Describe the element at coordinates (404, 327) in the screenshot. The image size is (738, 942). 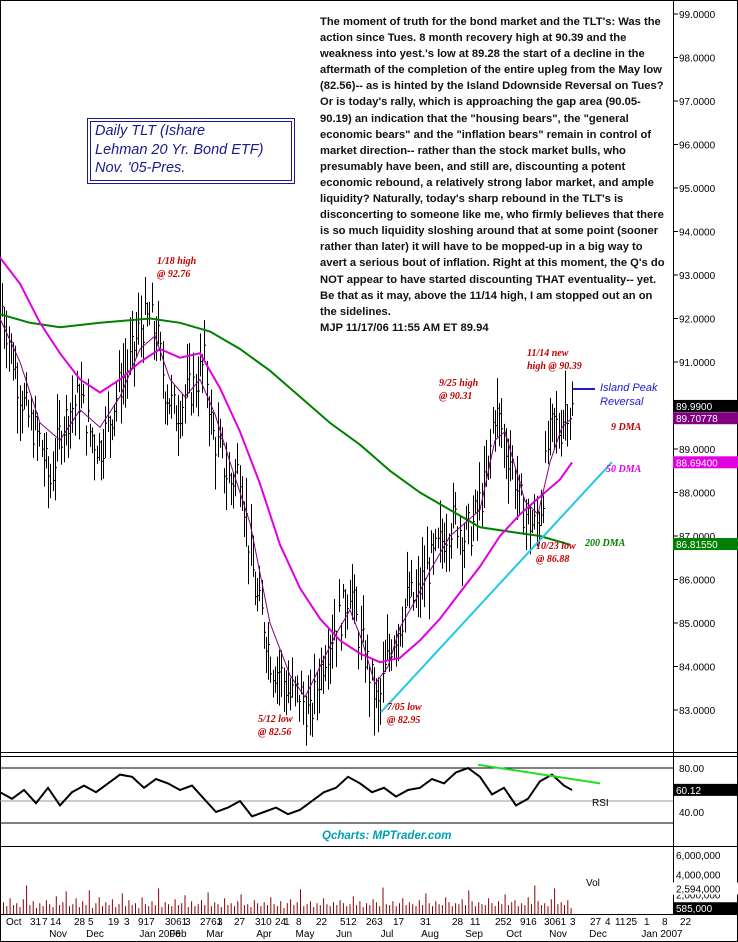
I see `commentary-signature: MJP 11/17/06 11:55 AM ET 89.94` at that location.